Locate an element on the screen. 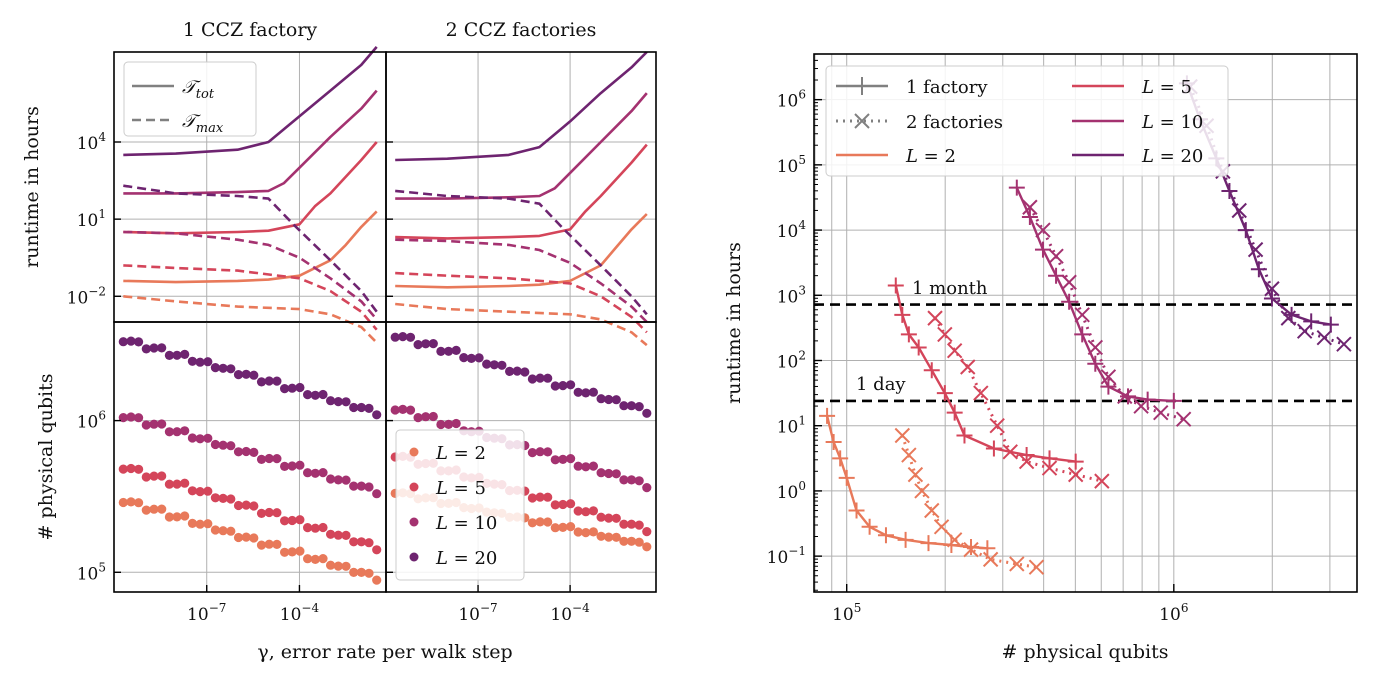 This screenshot has height=683, width=1377. x-tick-label: 10⁶ is located at coordinates (1173, 613).